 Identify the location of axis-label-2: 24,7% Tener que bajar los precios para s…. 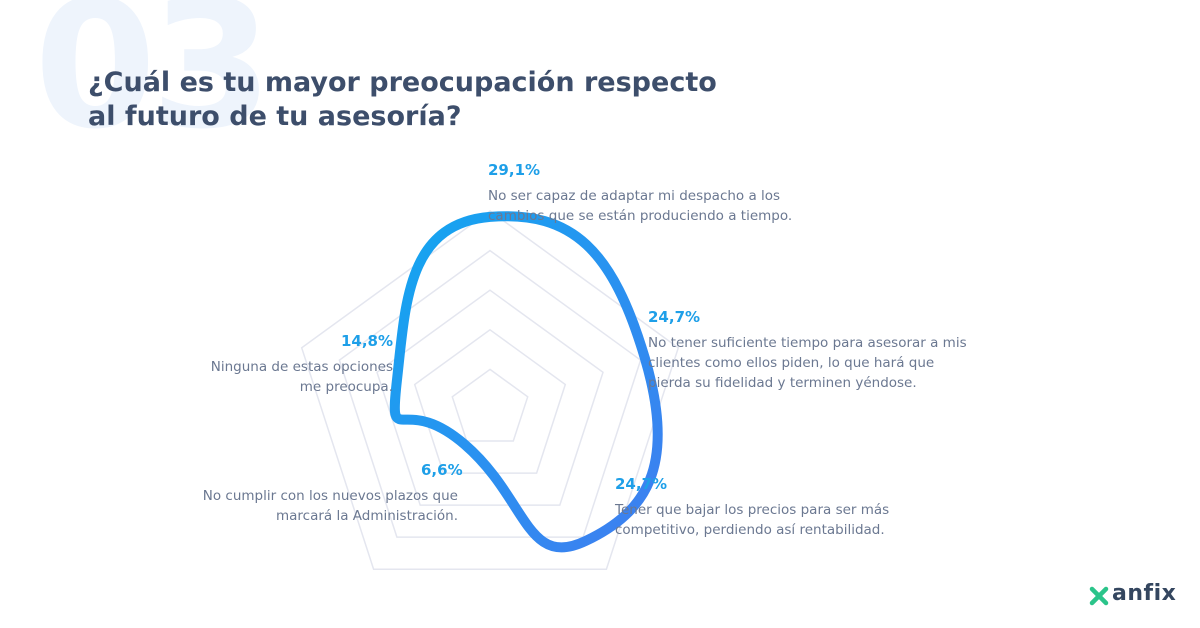
(765, 507).